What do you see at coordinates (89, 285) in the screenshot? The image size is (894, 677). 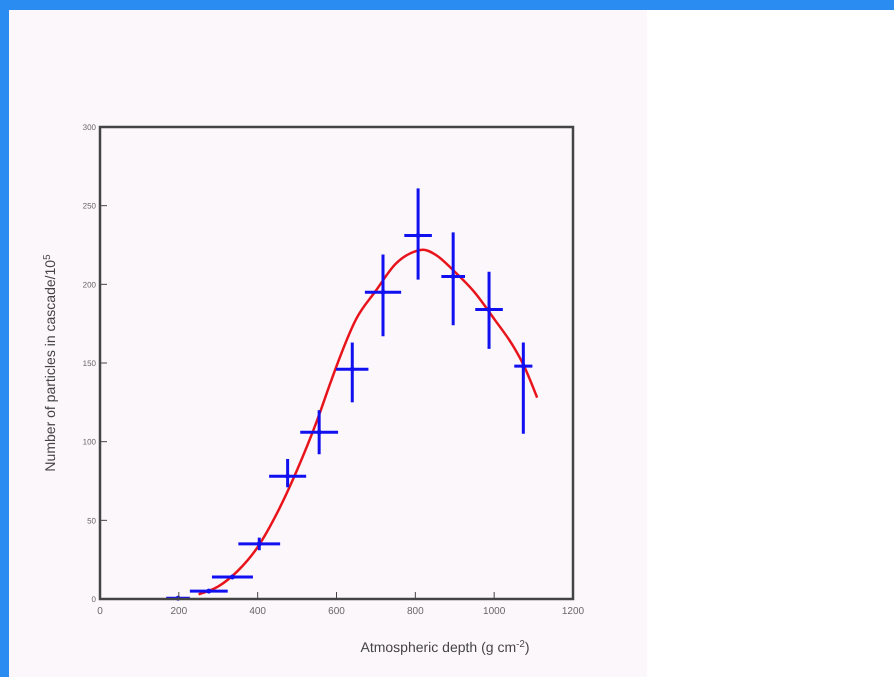 I see `y-tick-label: 200` at bounding box center [89, 285].